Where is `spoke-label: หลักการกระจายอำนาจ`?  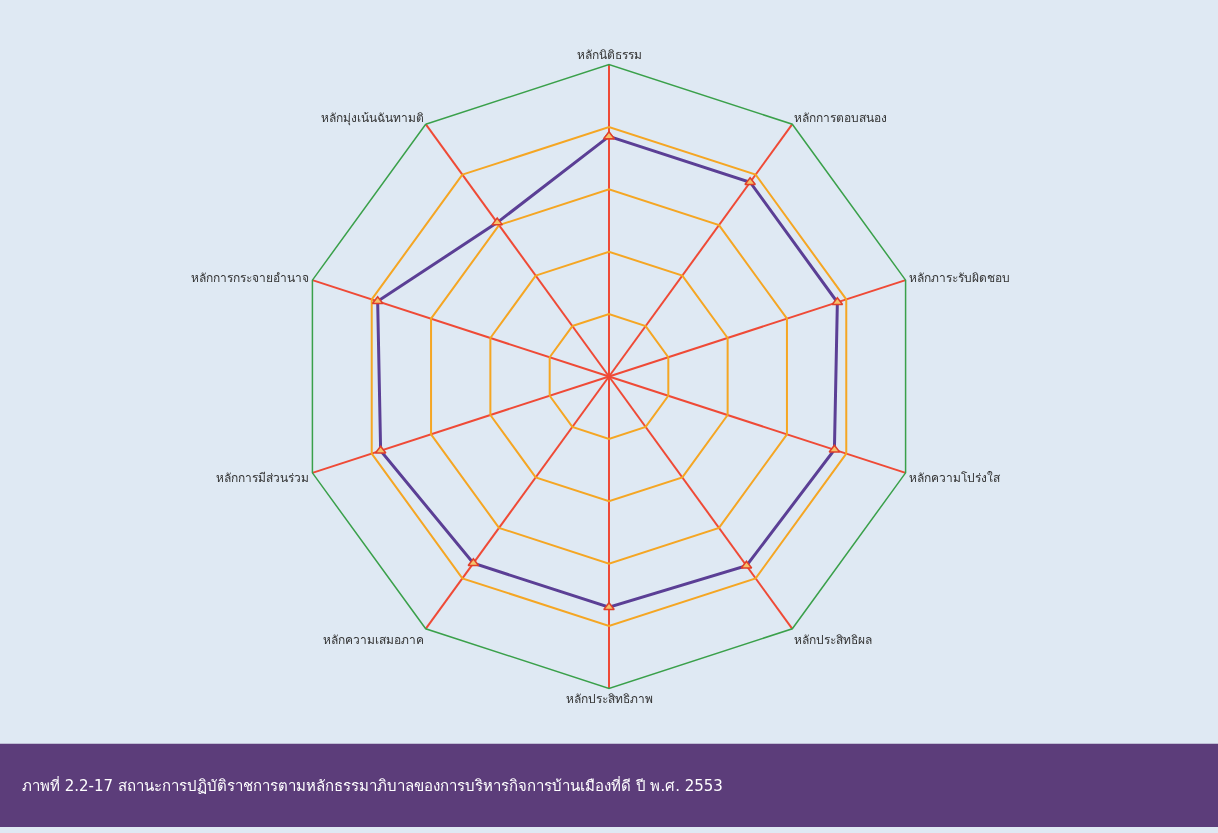
spoke-label: หลักการกระจายอำนาจ is located at coordinates (250, 278).